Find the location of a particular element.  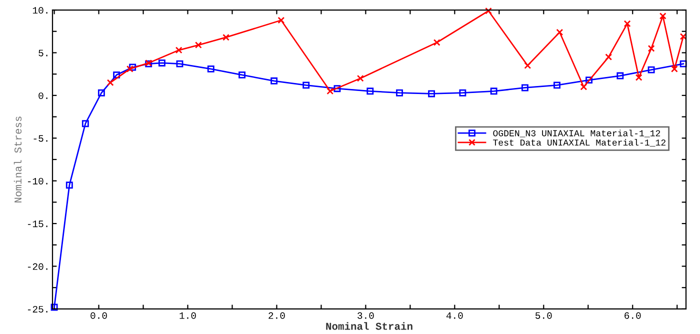

y-axis-title: Nominal Stress is located at coordinates (18, 159).